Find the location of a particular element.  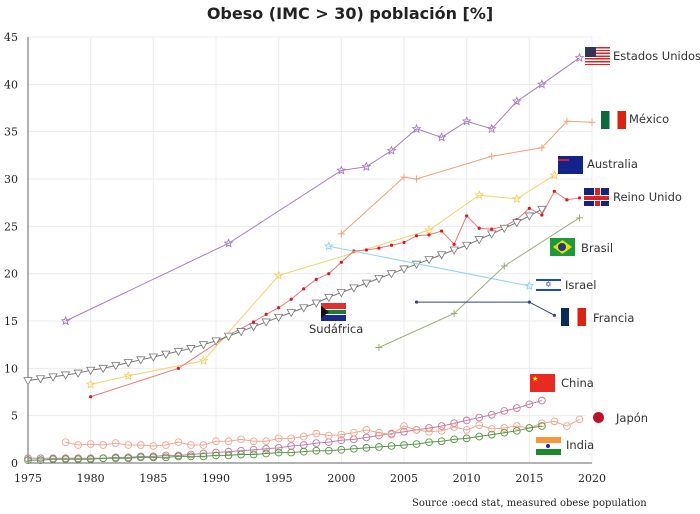

series-line-china is located at coordinates (285, 429).